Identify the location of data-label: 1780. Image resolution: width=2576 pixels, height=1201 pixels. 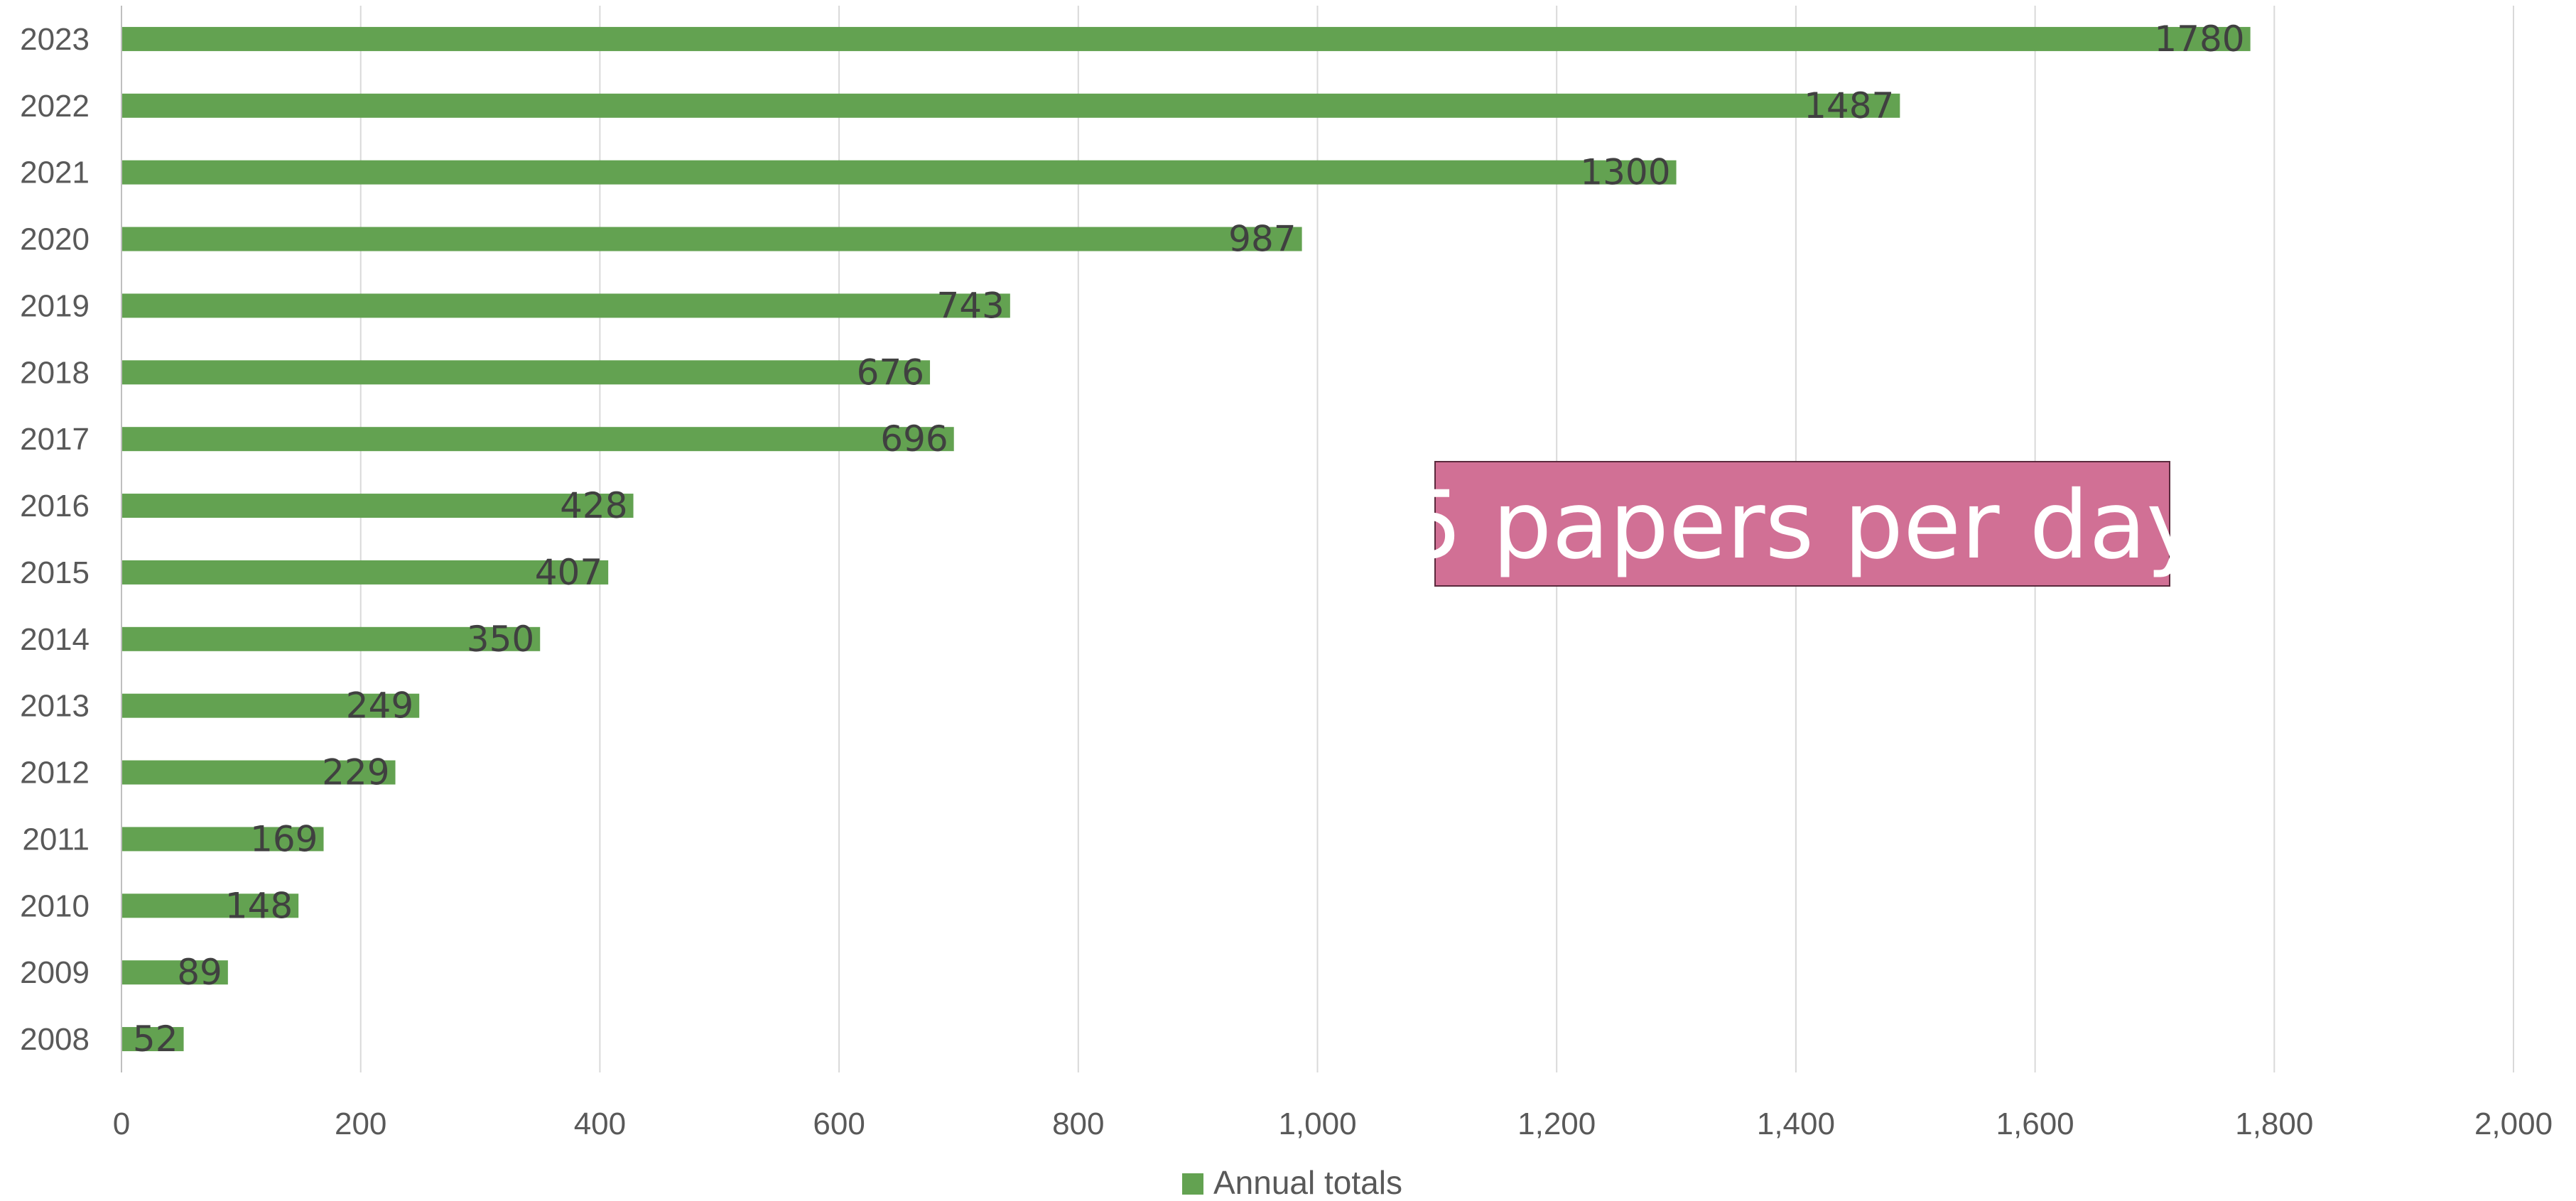
(2199, 39).